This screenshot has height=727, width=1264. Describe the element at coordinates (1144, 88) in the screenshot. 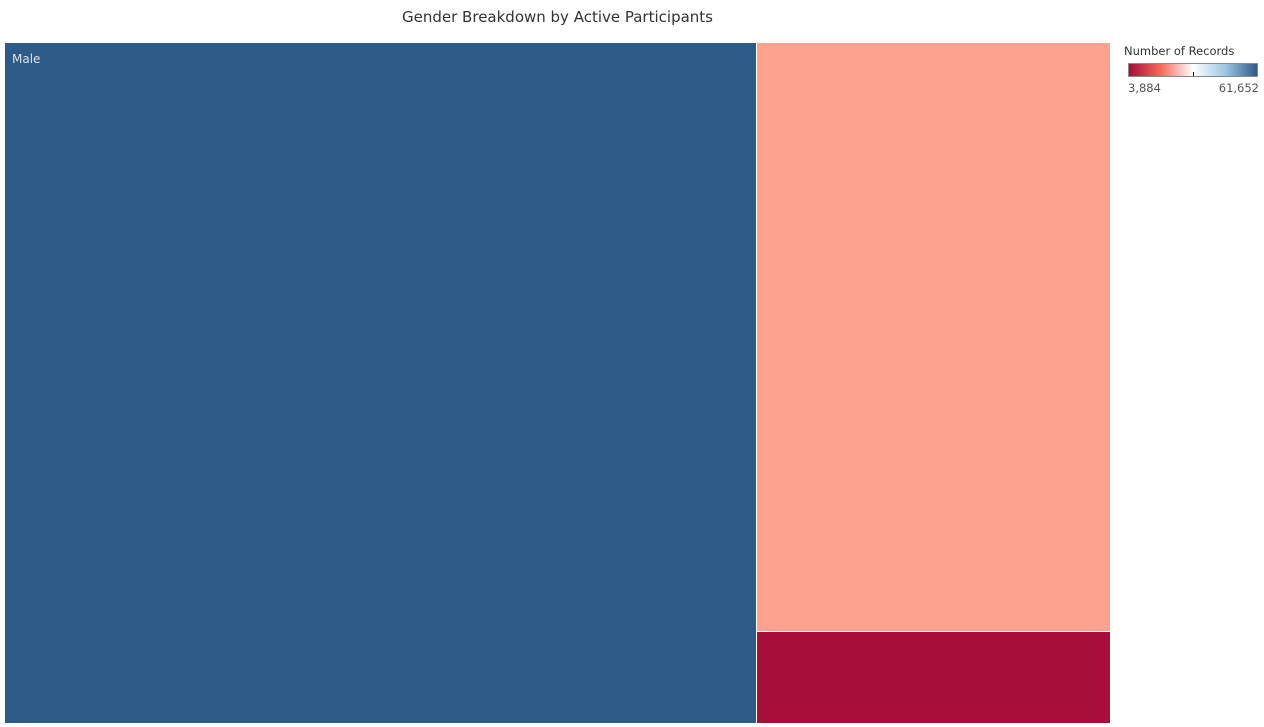

I see `legend-min-label: 3,884` at that location.